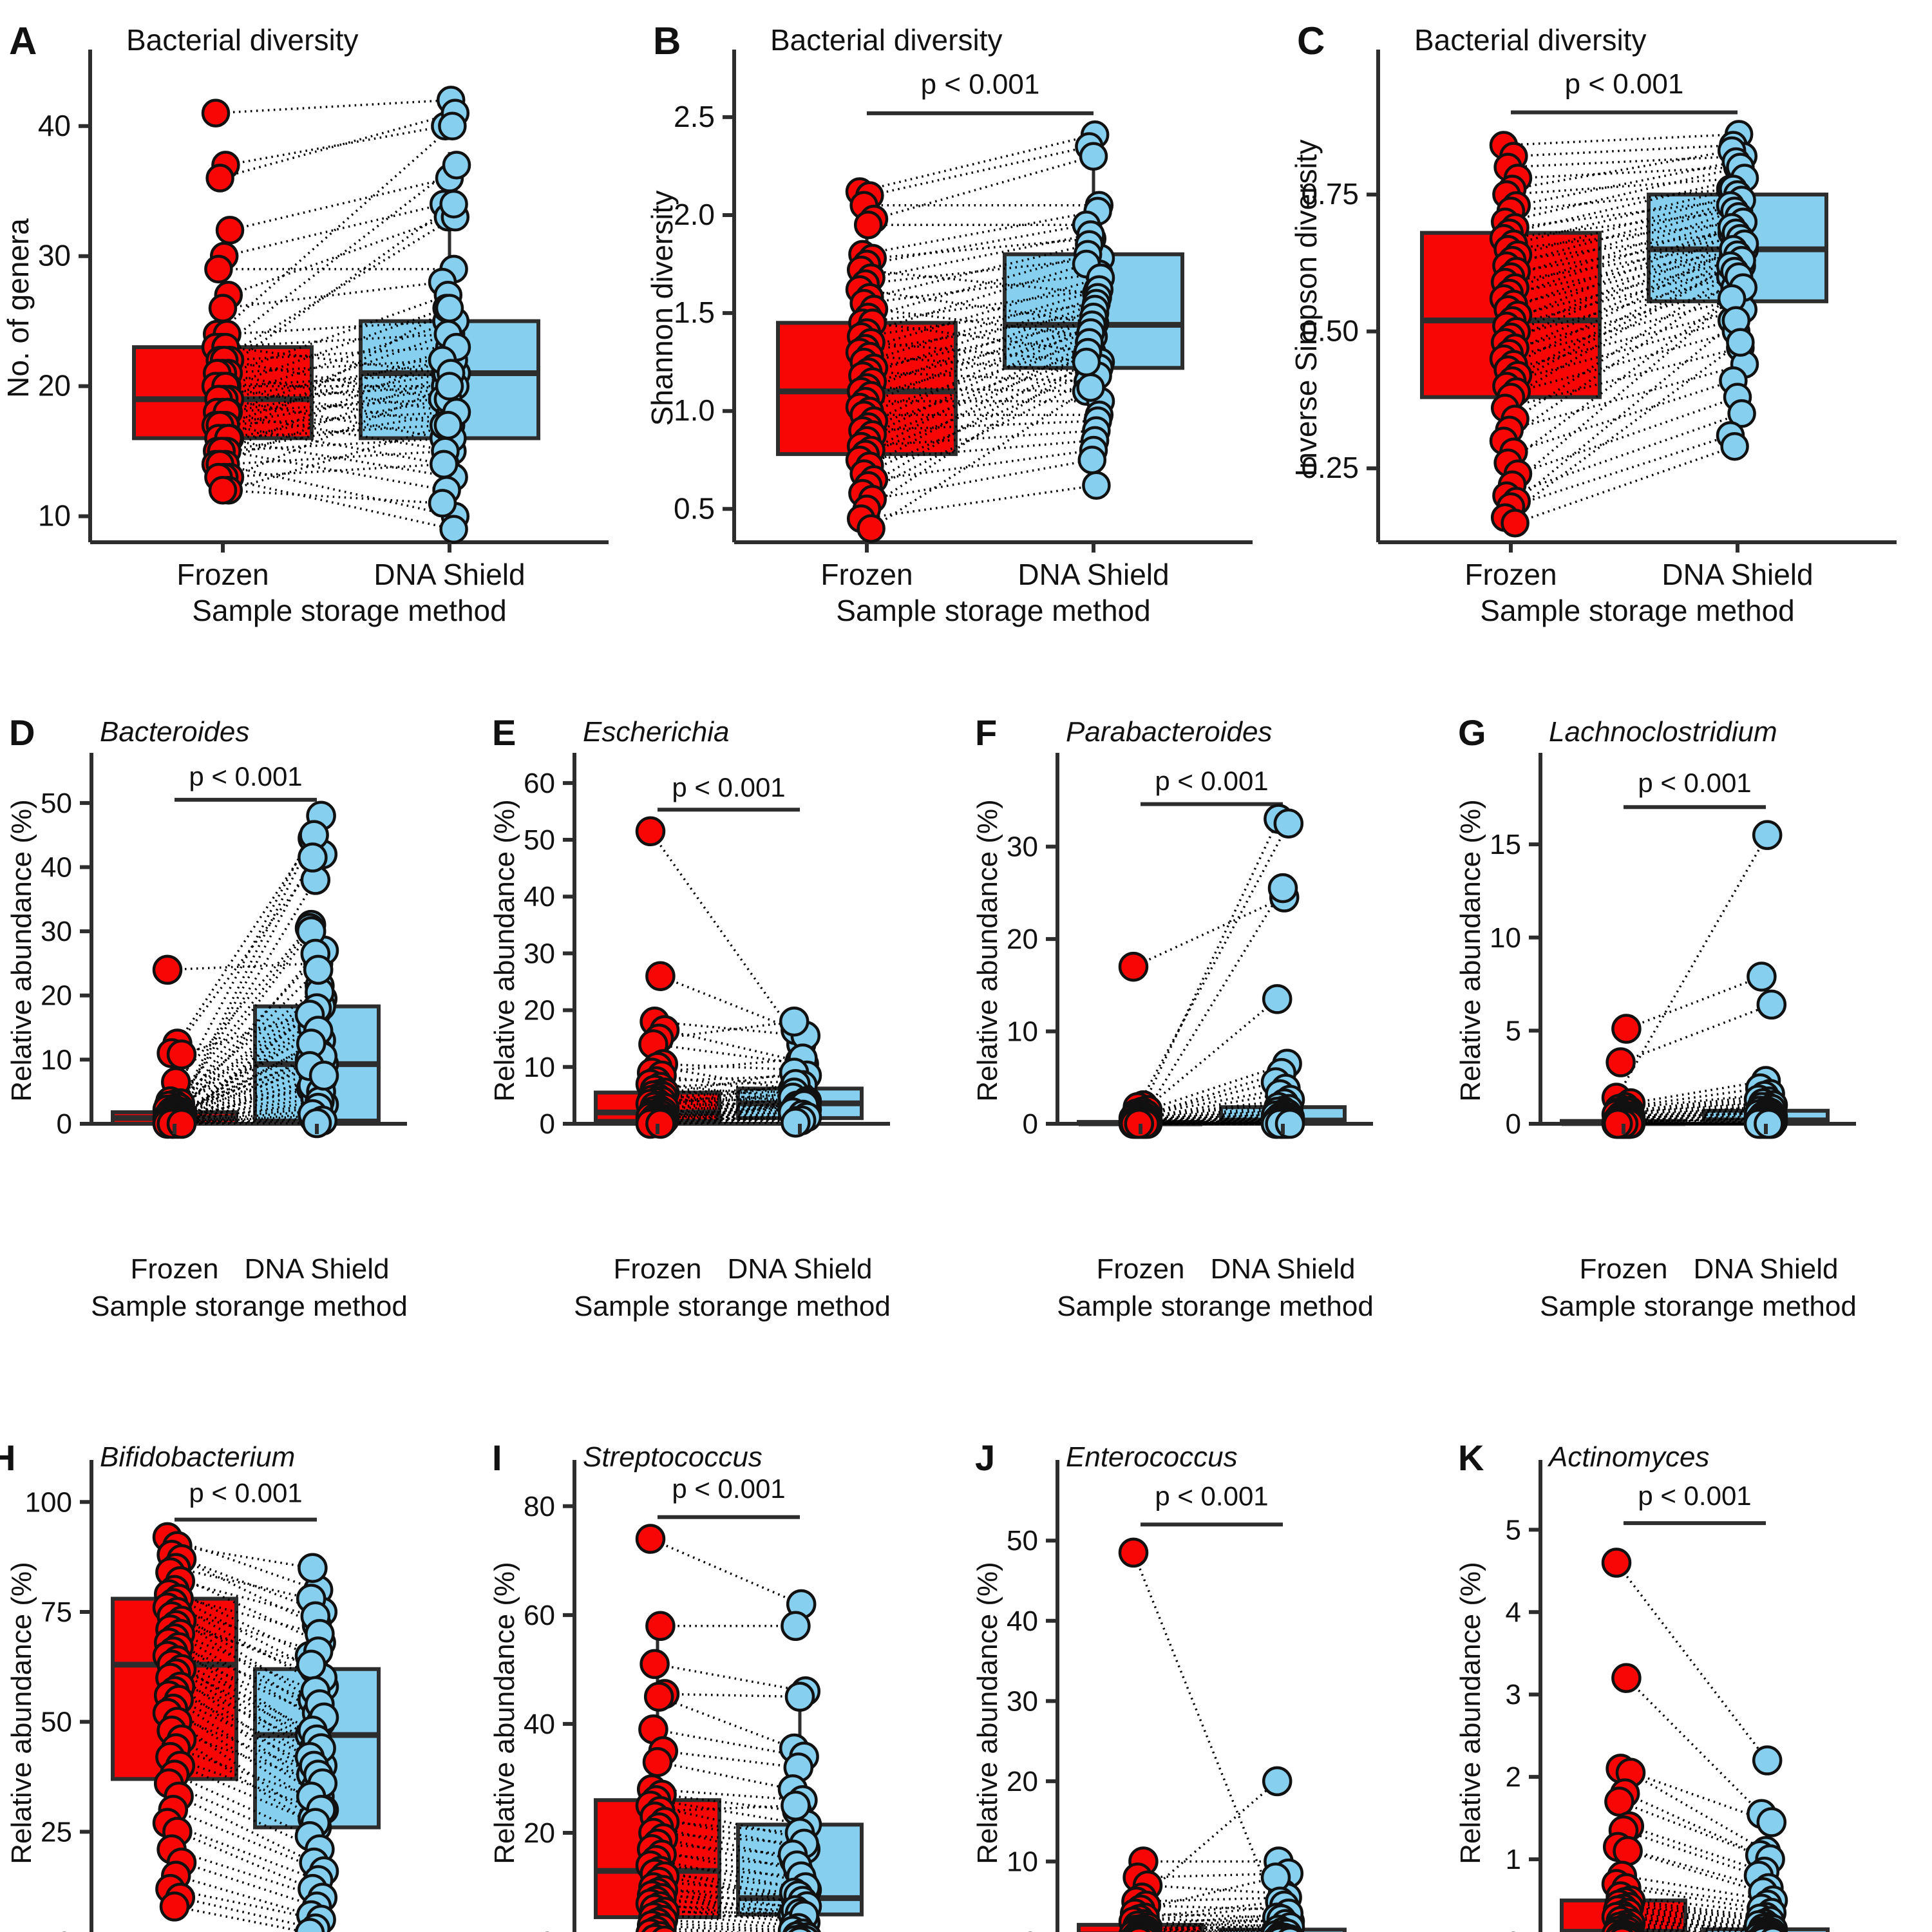  Describe the element at coordinates (1152, 1457) in the screenshot. I see `panel-title: Enterococcus` at that location.